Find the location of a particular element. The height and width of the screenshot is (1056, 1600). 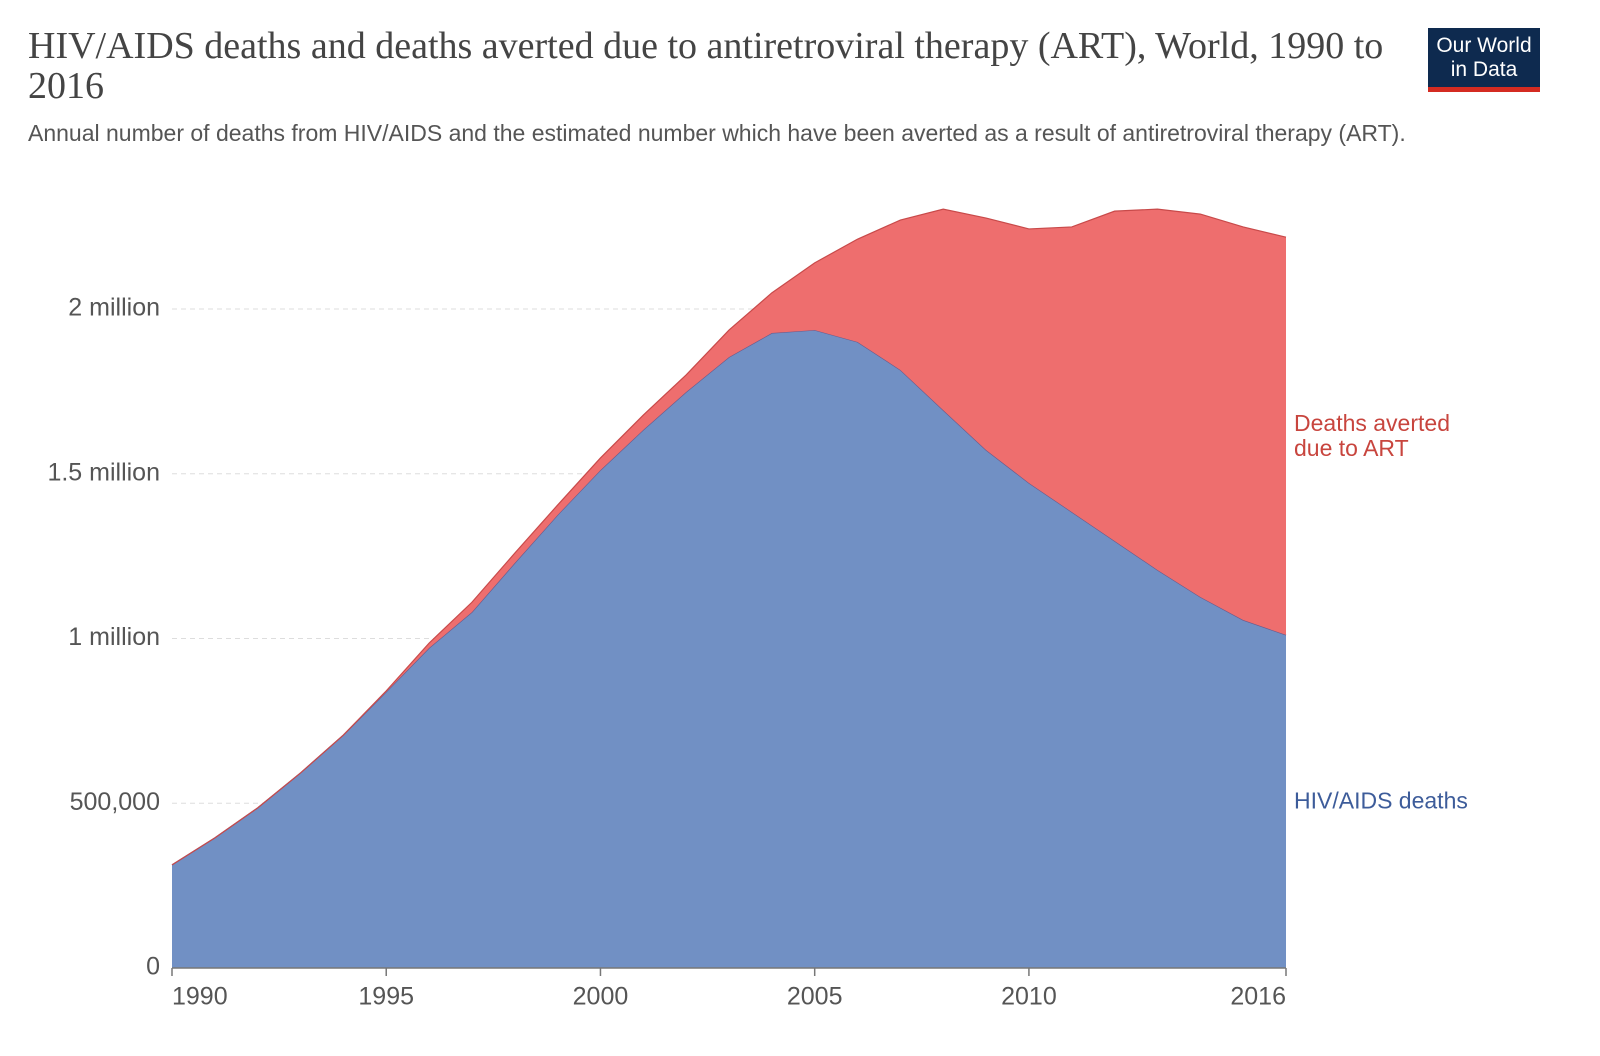

series-label: Deaths averted due to ART is located at coordinates (1372, 436).